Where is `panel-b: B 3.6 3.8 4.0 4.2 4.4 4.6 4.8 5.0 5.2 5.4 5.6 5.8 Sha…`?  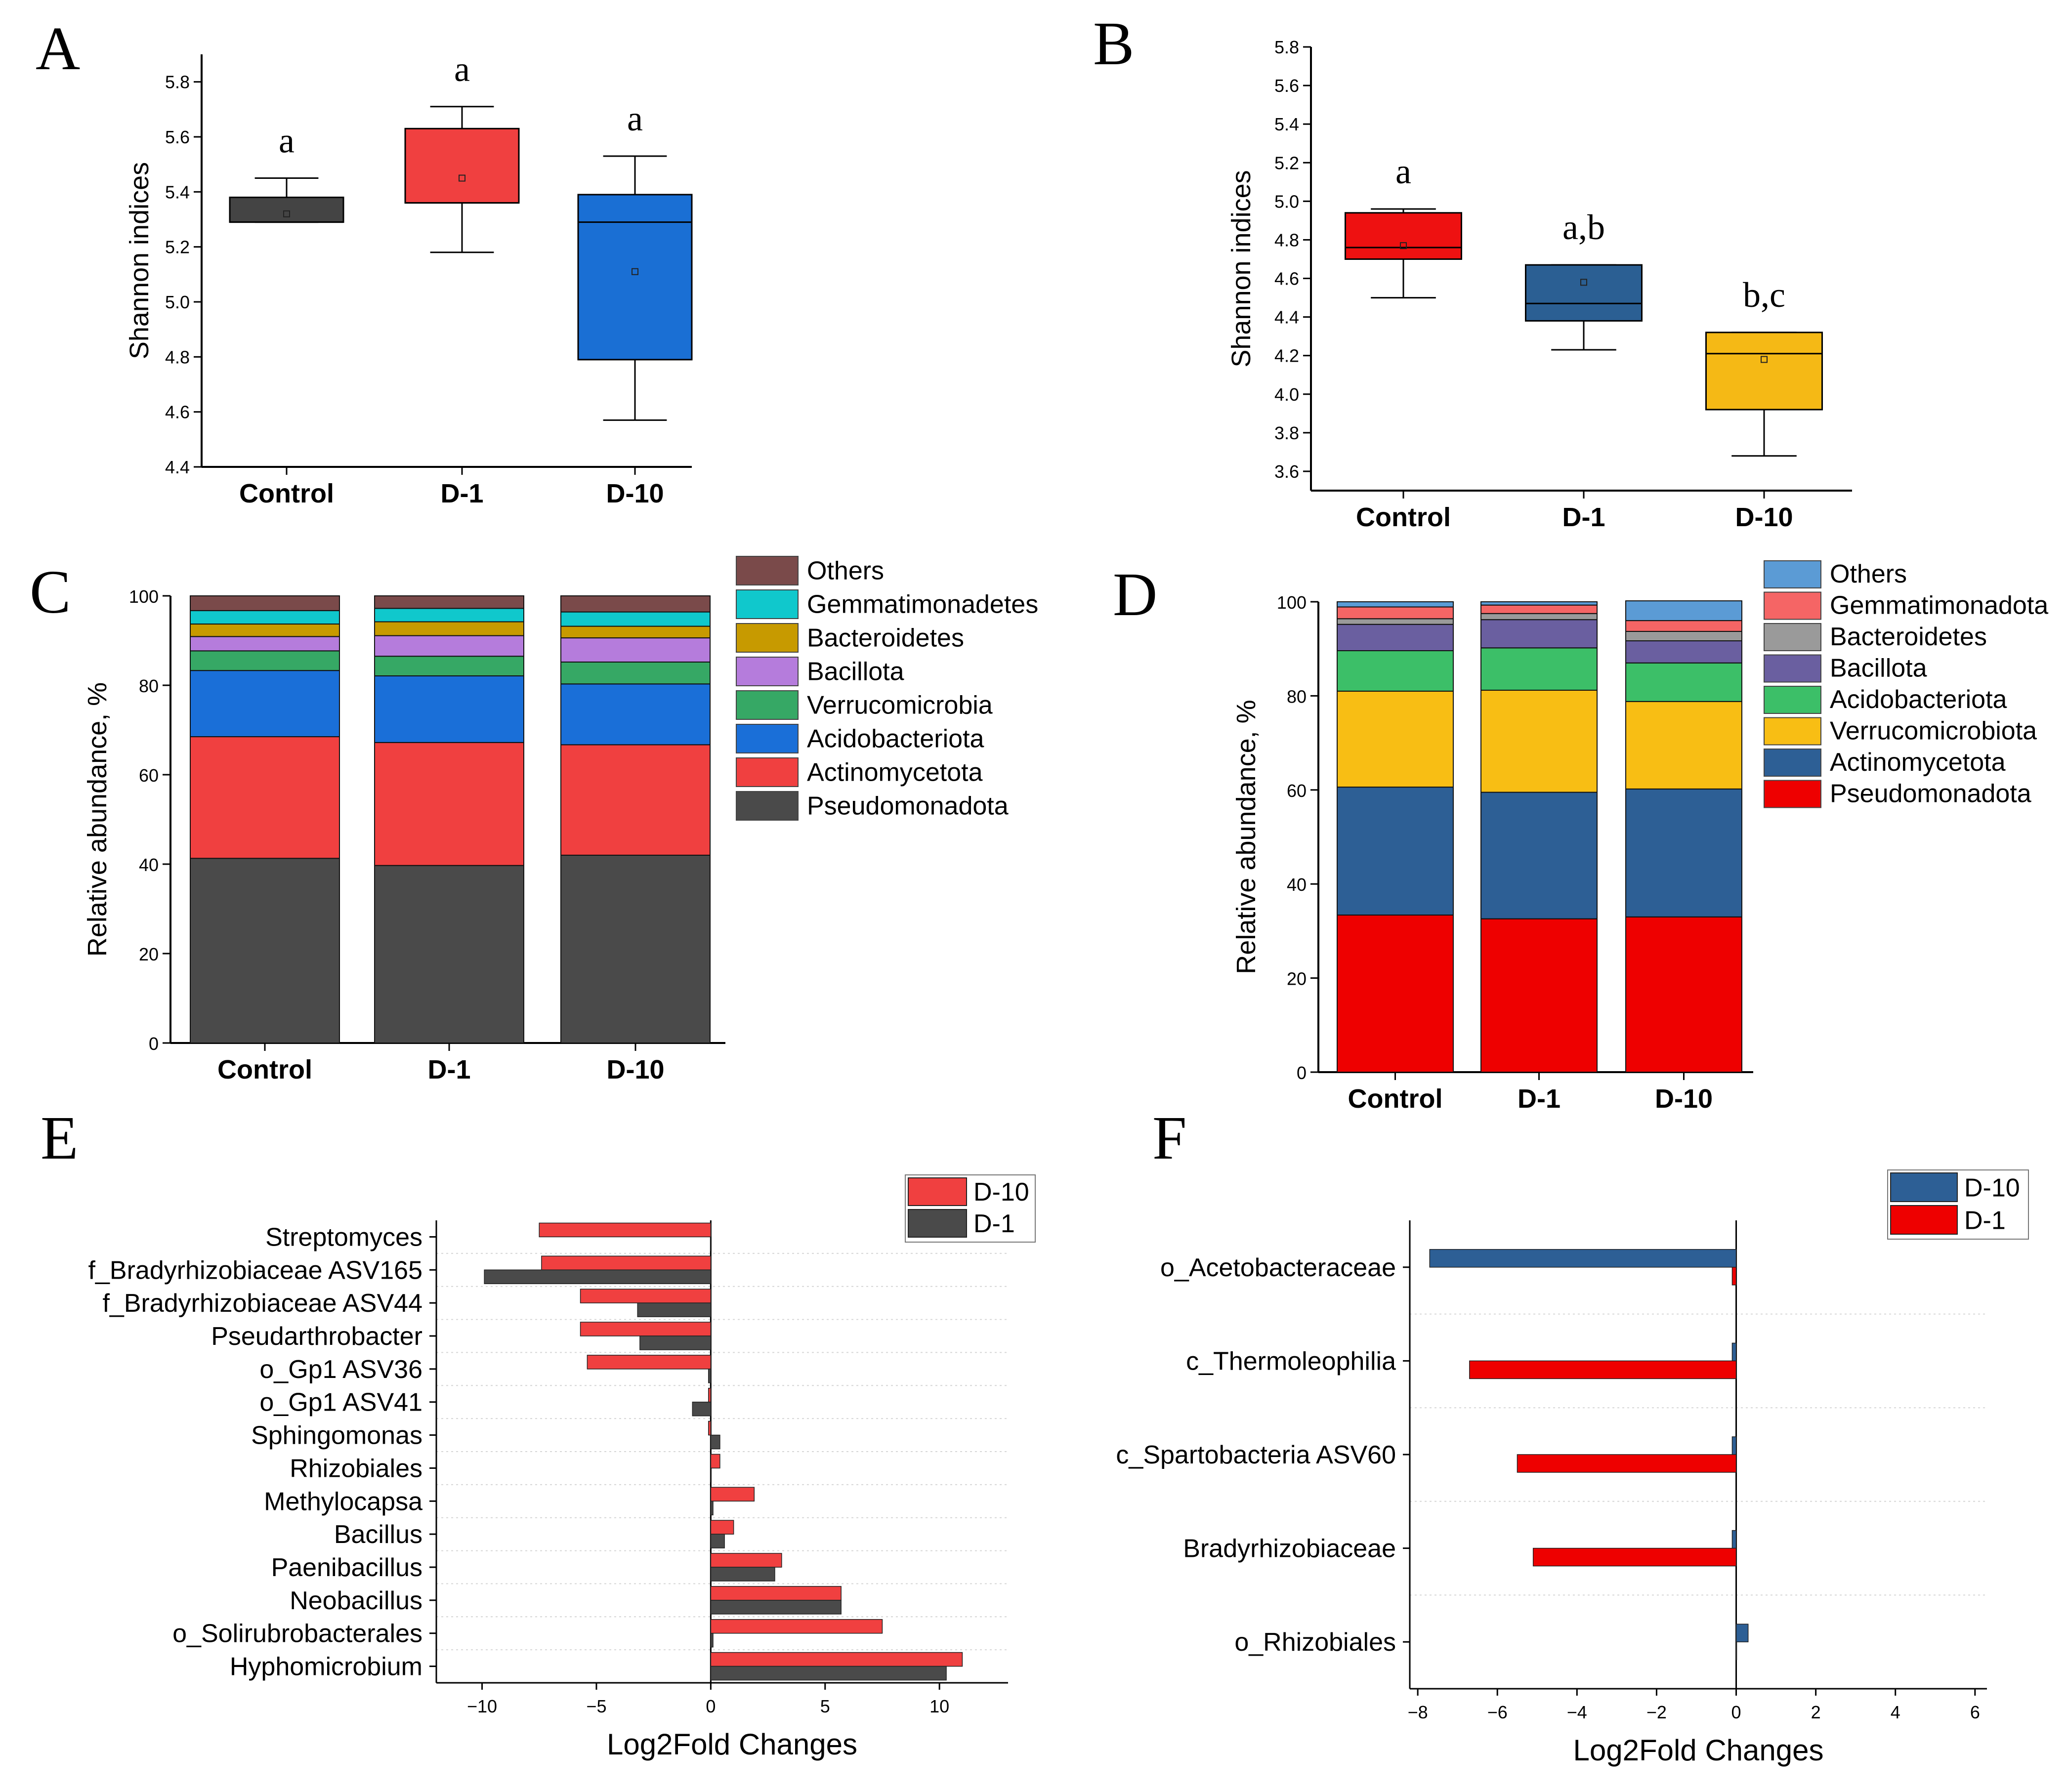
panel-b: B 3.6 3.8 4.0 4.2 4.4 4.6 4.8 5.0 5.2 5.4 5.6 5.8 Sha… is located at coordinates (1472, 271).